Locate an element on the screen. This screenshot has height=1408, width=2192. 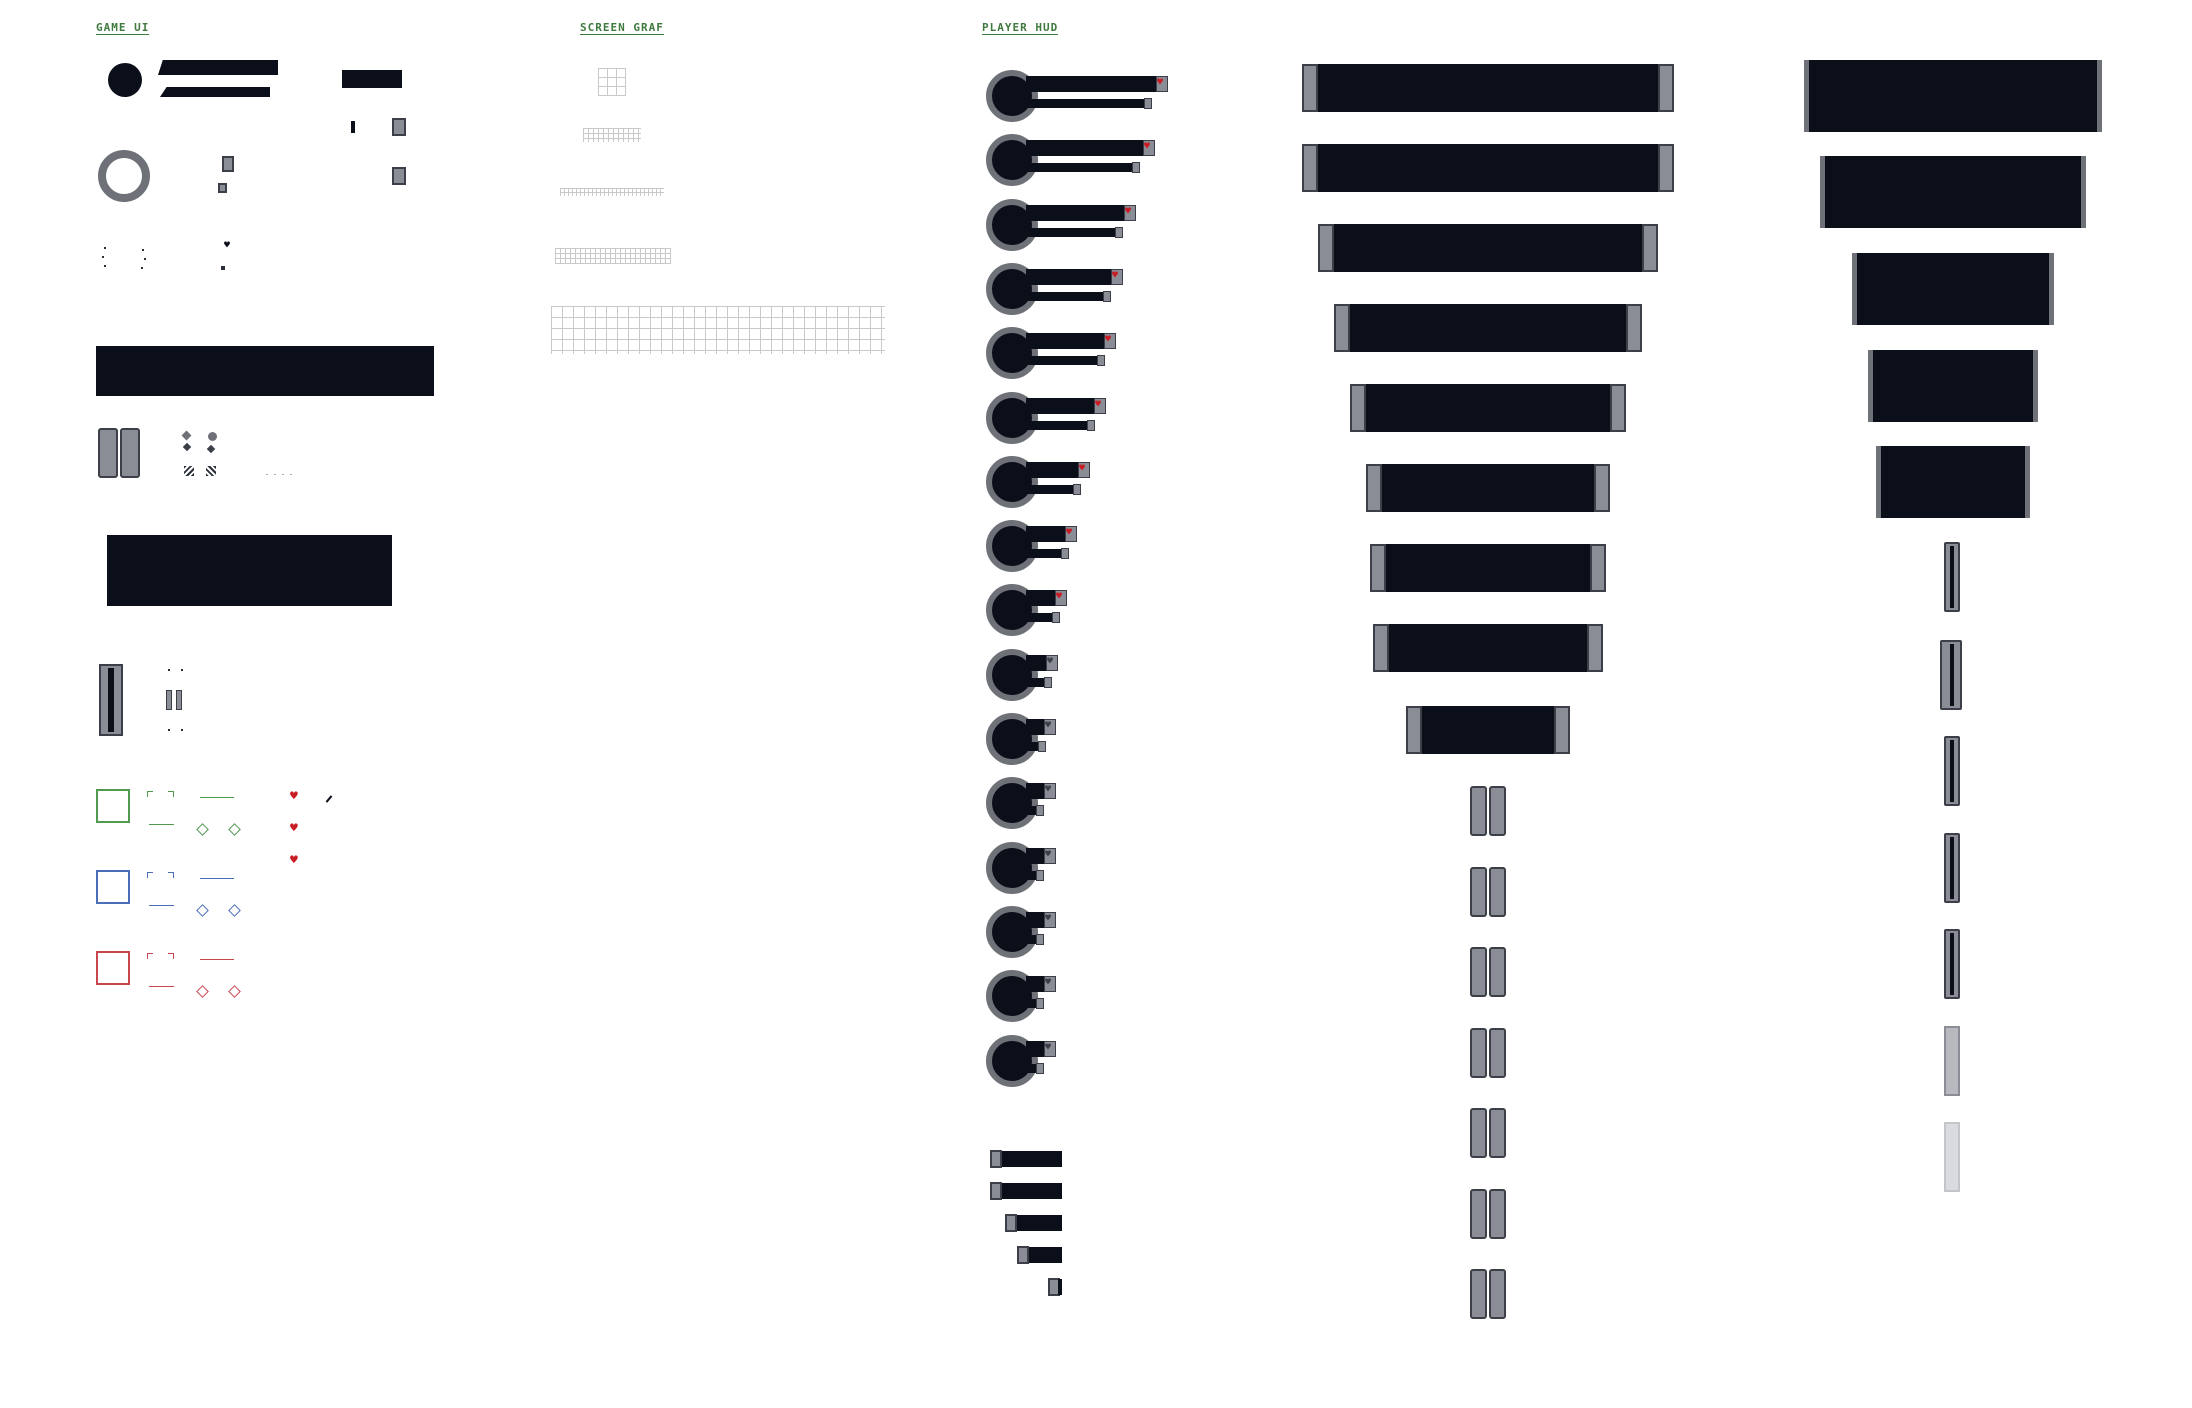
ring-gauge-icon is located at coordinates (124, 176).